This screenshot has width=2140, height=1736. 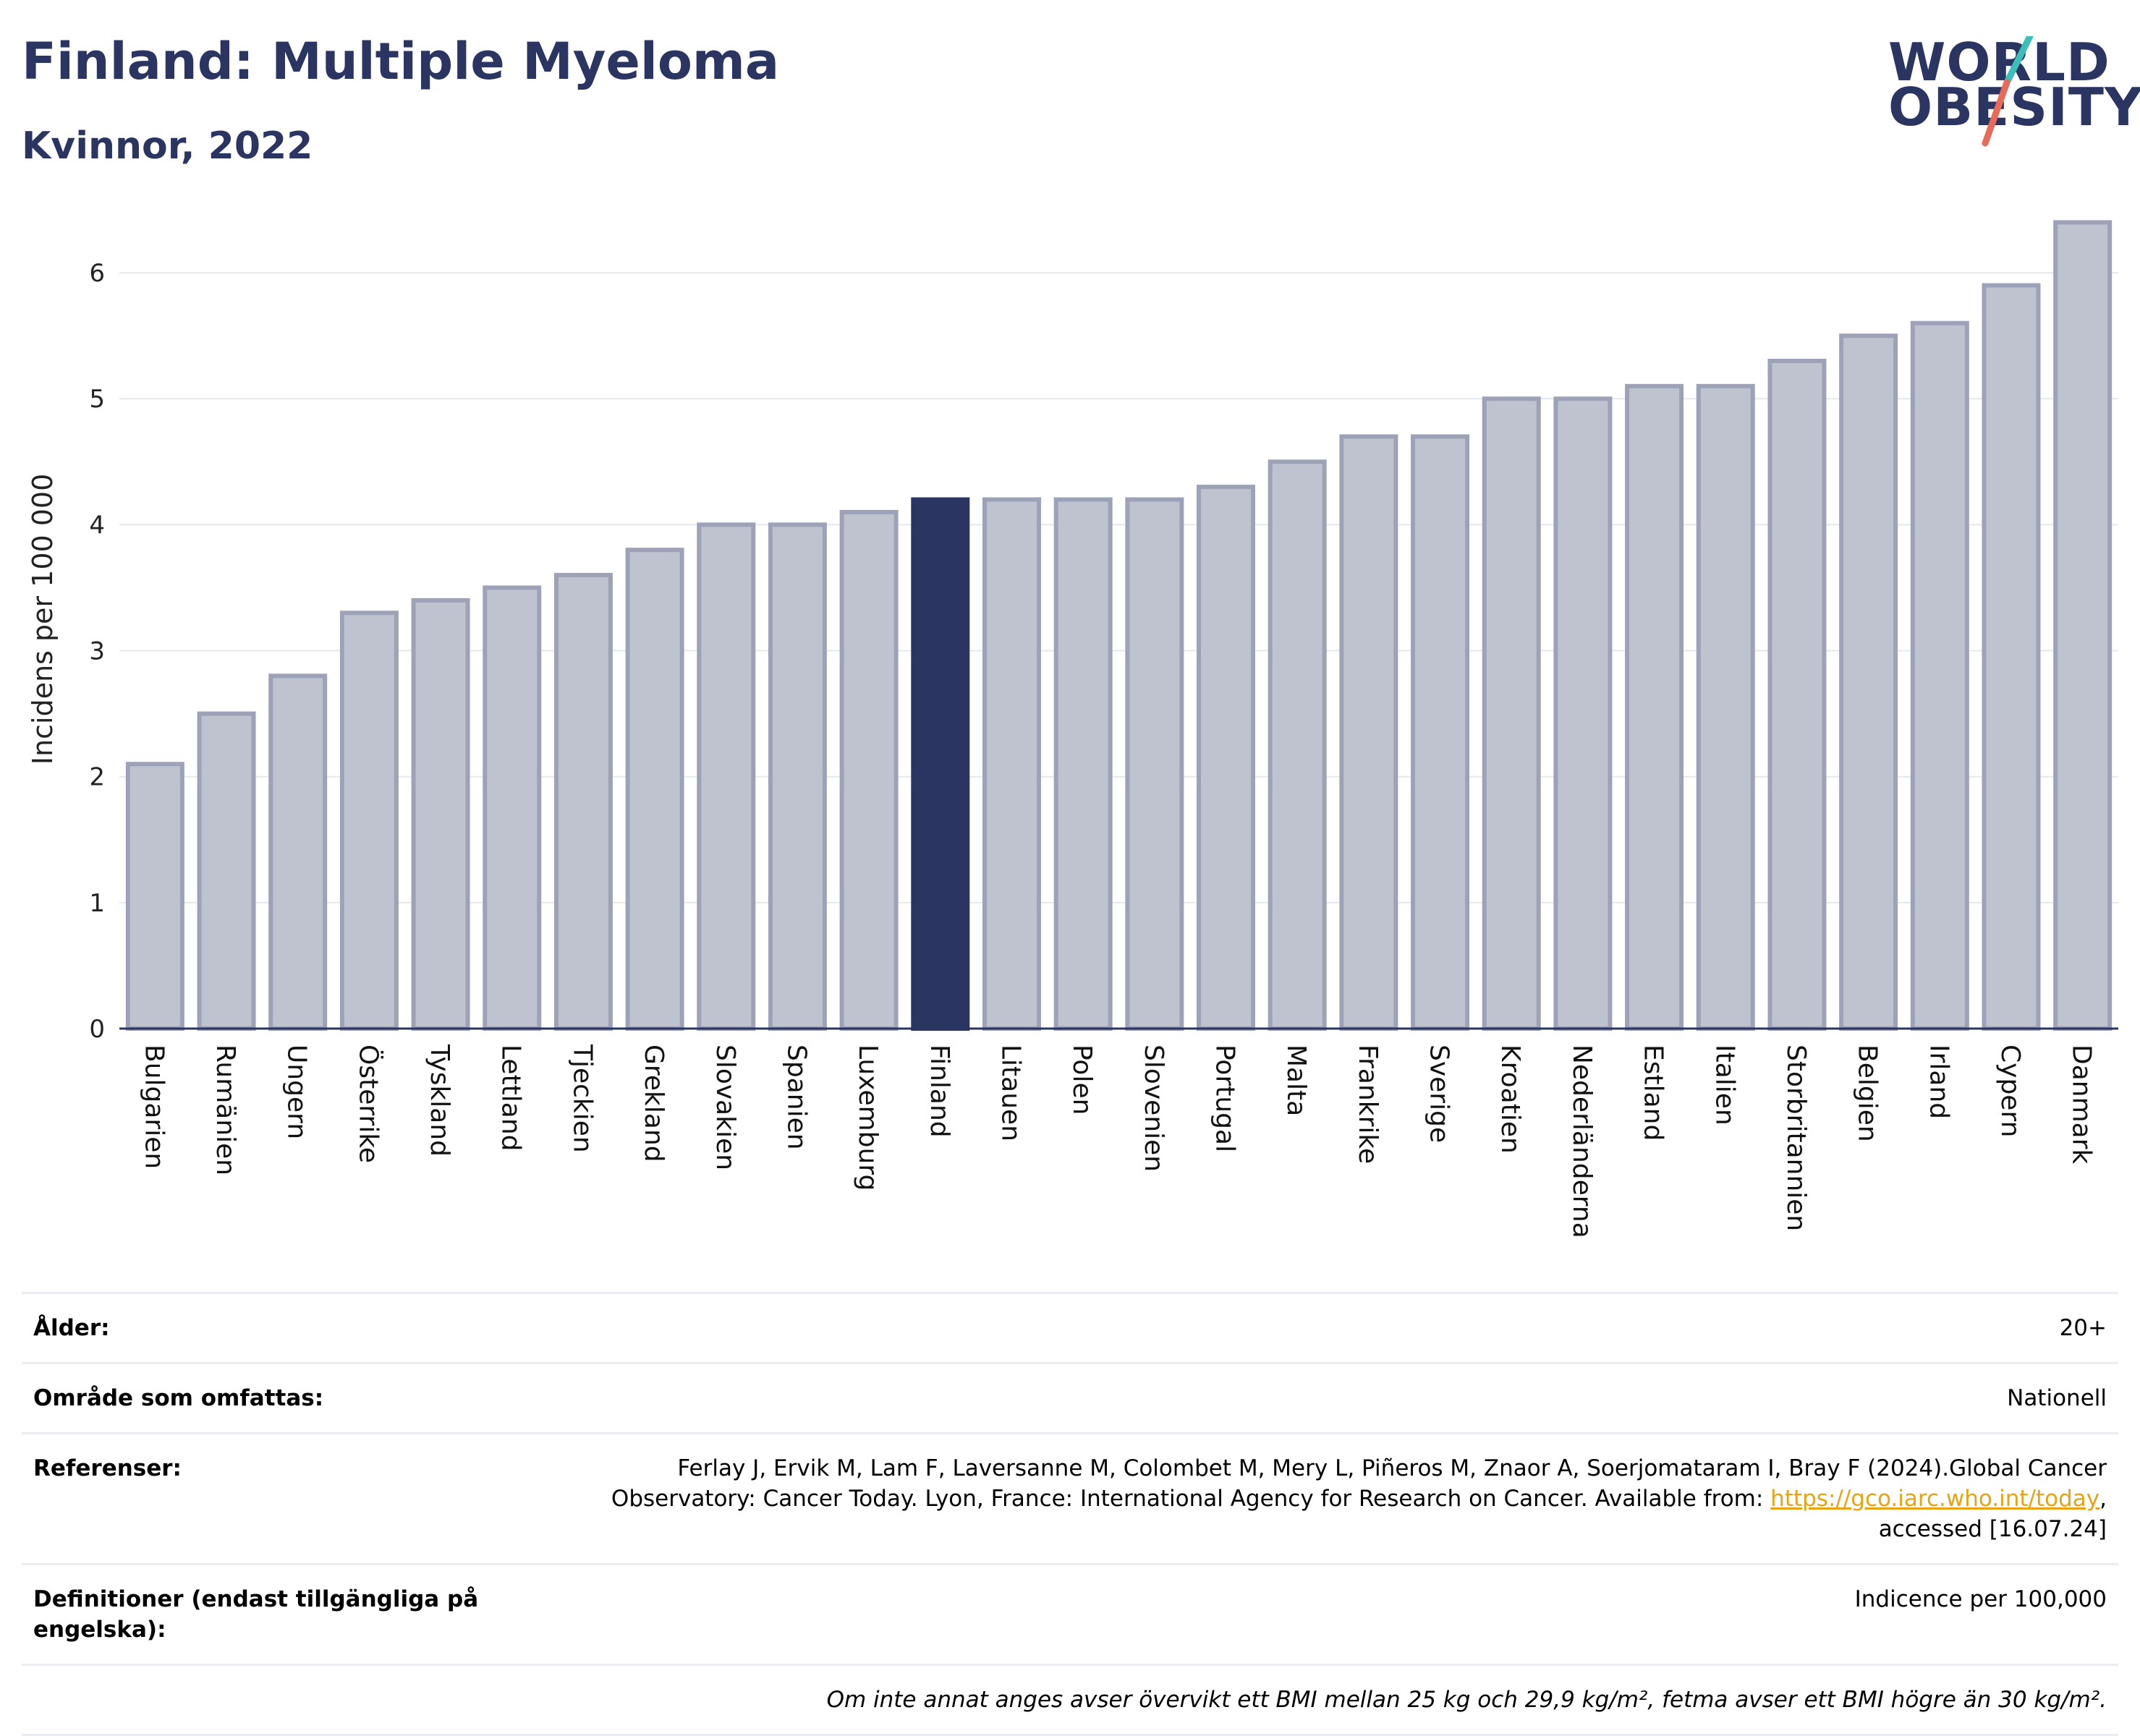 What do you see at coordinates (1583, 713) in the screenshot?
I see `bar-nederländerna` at bounding box center [1583, 713].